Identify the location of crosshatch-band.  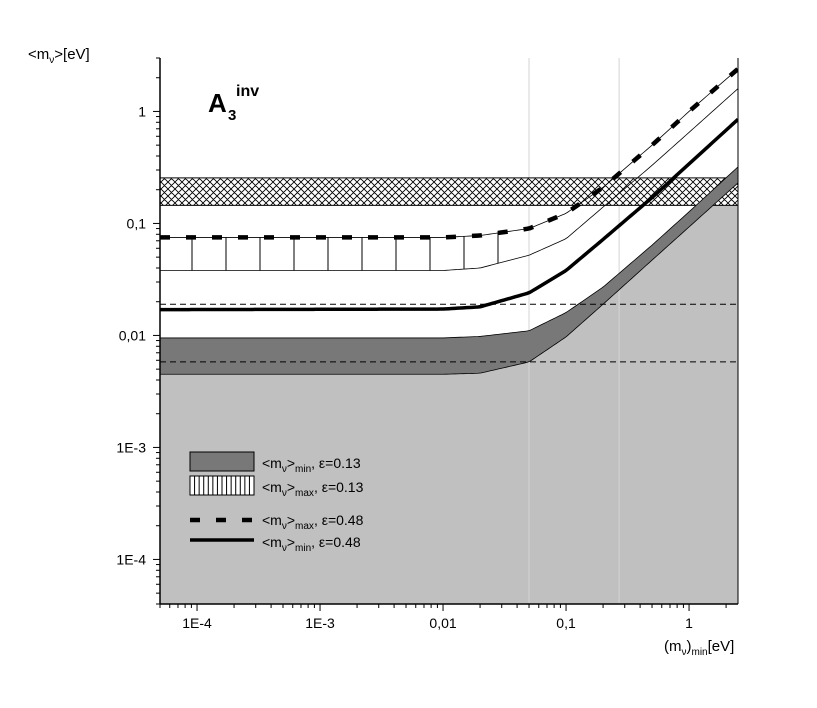
(449, 191).